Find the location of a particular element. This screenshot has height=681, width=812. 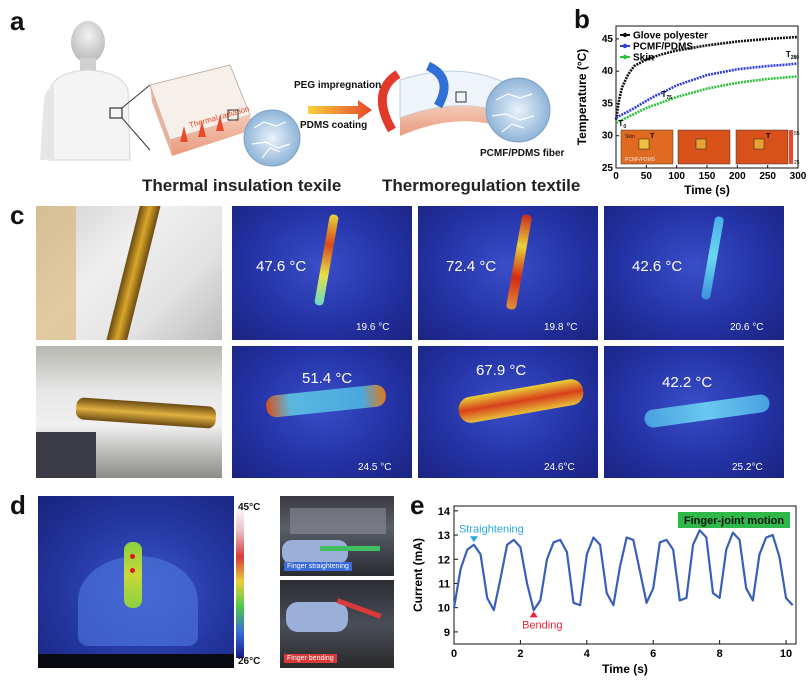

peak-temp-r1-c1: 47.6 °C is located at coordinates (281, 266).